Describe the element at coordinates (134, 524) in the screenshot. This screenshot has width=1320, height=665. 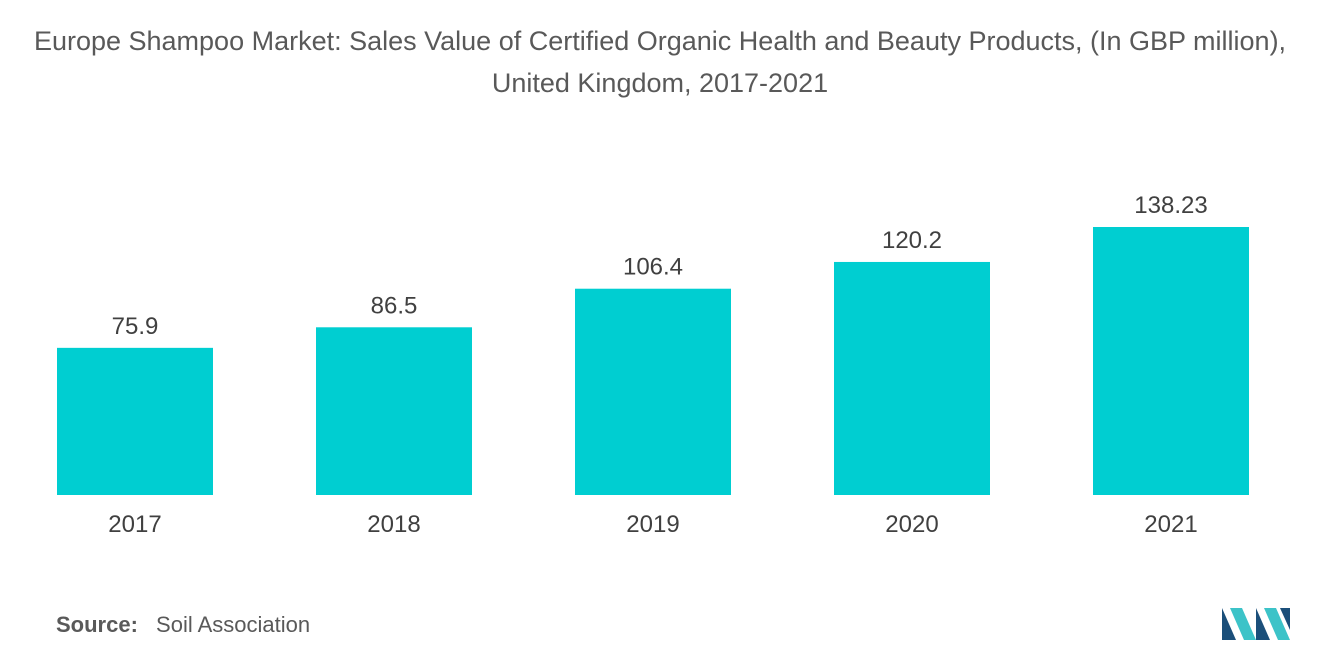
I see `x-tick-label-2017: 2017` at that location.